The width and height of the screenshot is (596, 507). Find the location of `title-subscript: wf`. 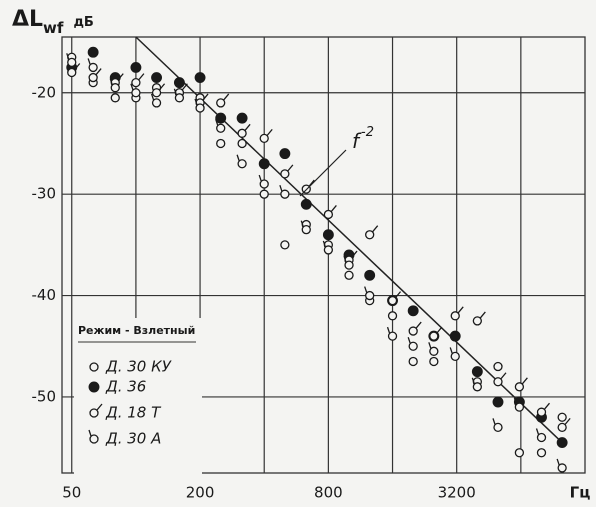

title-subscript: wf is located at coordinates (53, 28).